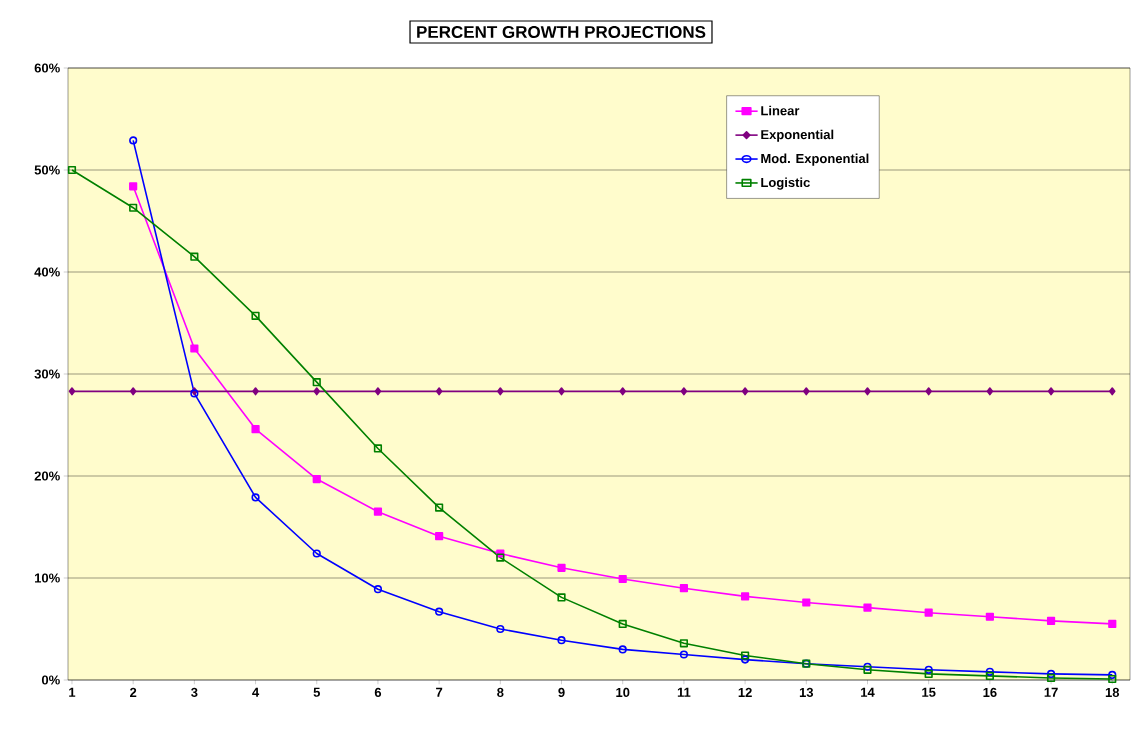 Image resolution: width=1135 pixels, height=729 pixels. Describe the element at coordinates (868, 692) in the screenshot. I see `x-tick-label: 14` at that location.